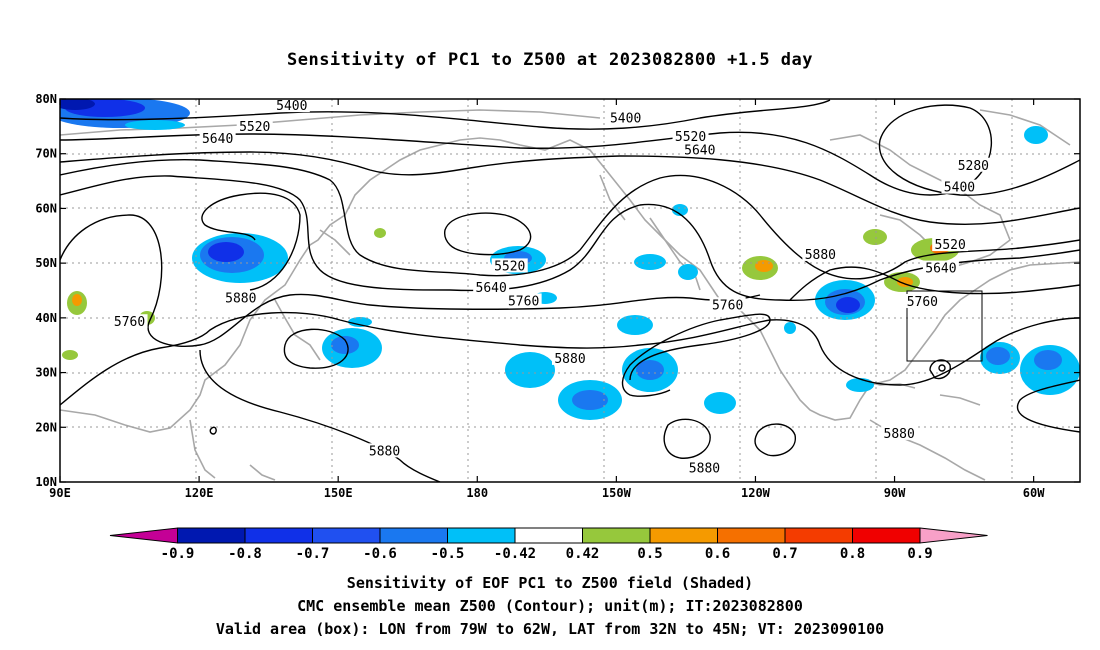 This screenshot has height=650, width=1100. Describe the element at coordinates (448, 554) in the screenshot. I see `colorbar-label: -0.5` at that location.